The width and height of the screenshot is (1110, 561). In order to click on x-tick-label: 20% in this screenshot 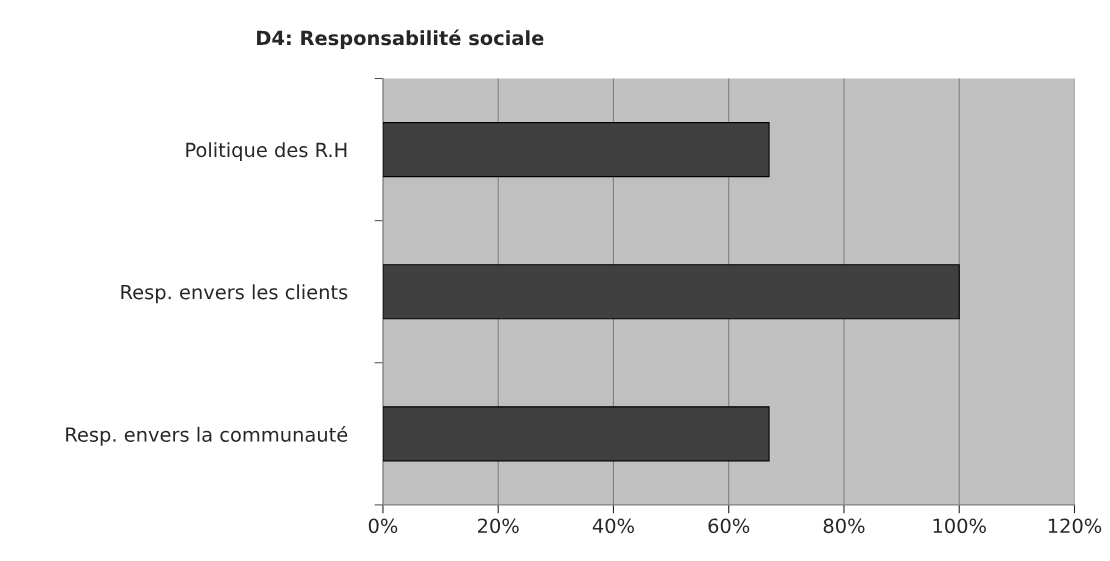, I will do `click(498, 526)`.